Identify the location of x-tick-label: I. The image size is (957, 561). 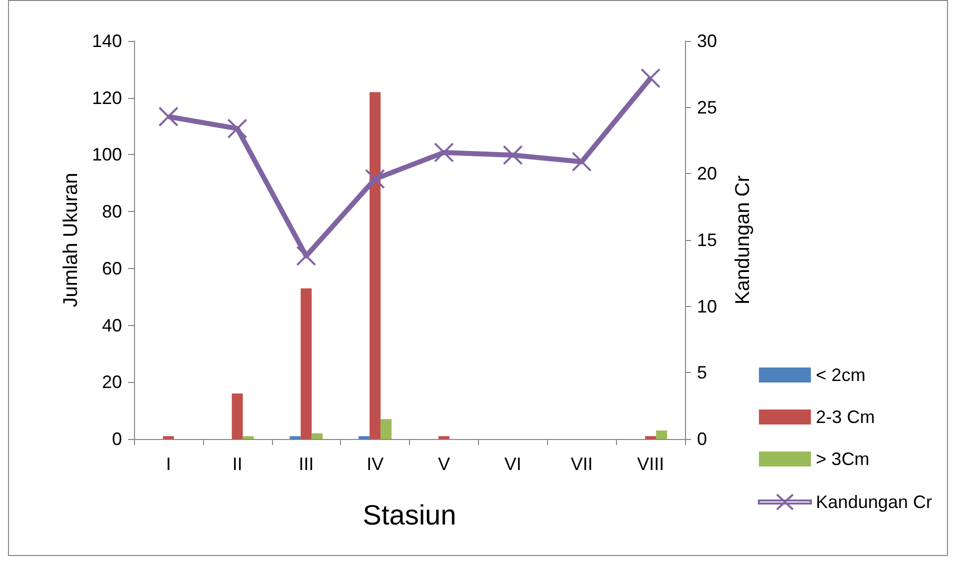
(168, 464).